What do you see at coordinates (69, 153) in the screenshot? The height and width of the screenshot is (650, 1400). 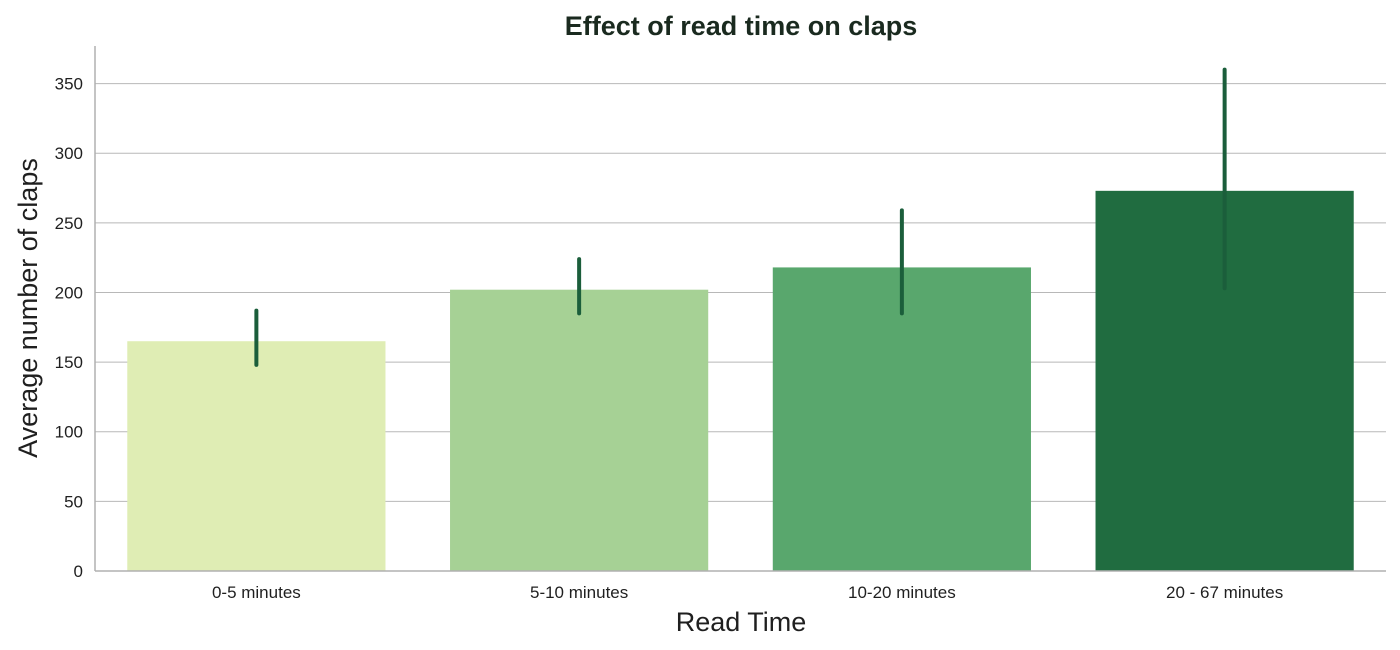 I see `y-tick-label: 300` at bounding box center [69, 153].